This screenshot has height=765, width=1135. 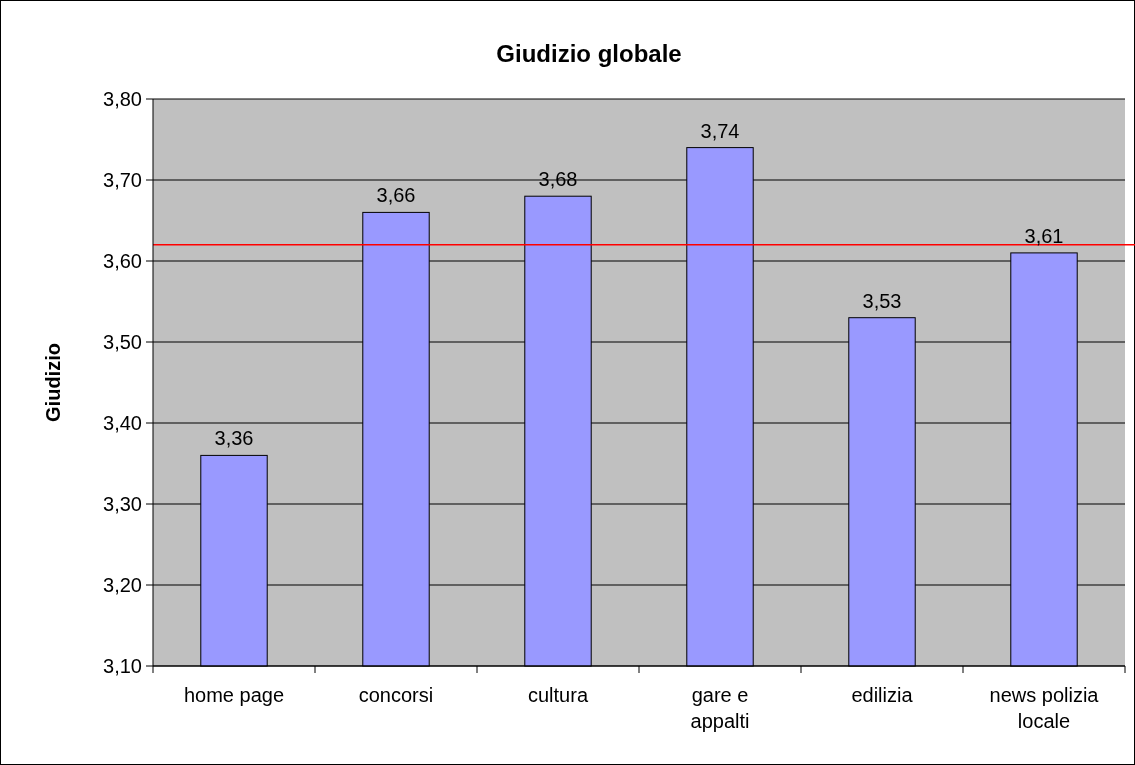 I want to click on data-label: 3,36, so click(x=234, y=438).